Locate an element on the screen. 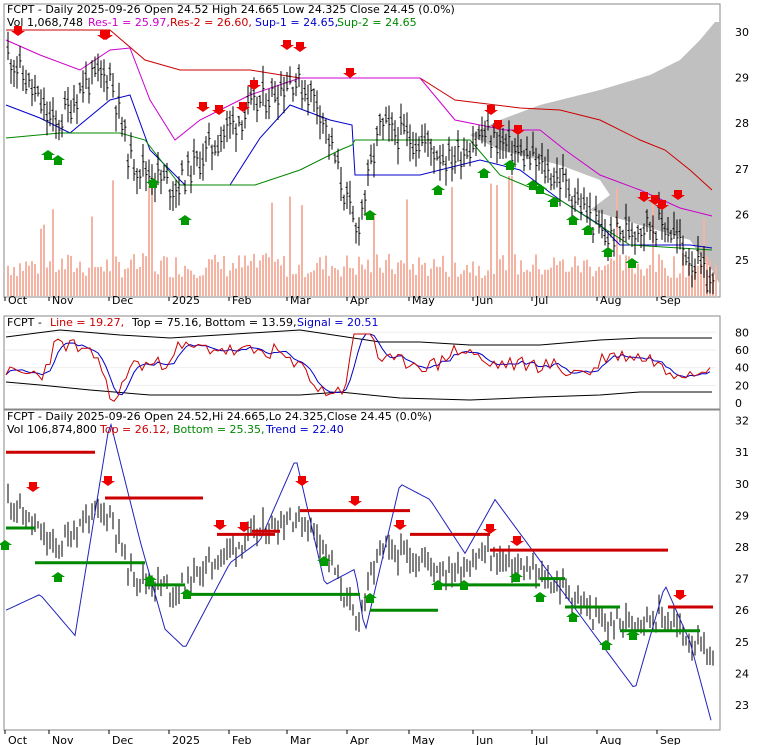 This screenshot has height=745, width=780. price-y-tick: 27 is located at coordinates (742, 169).